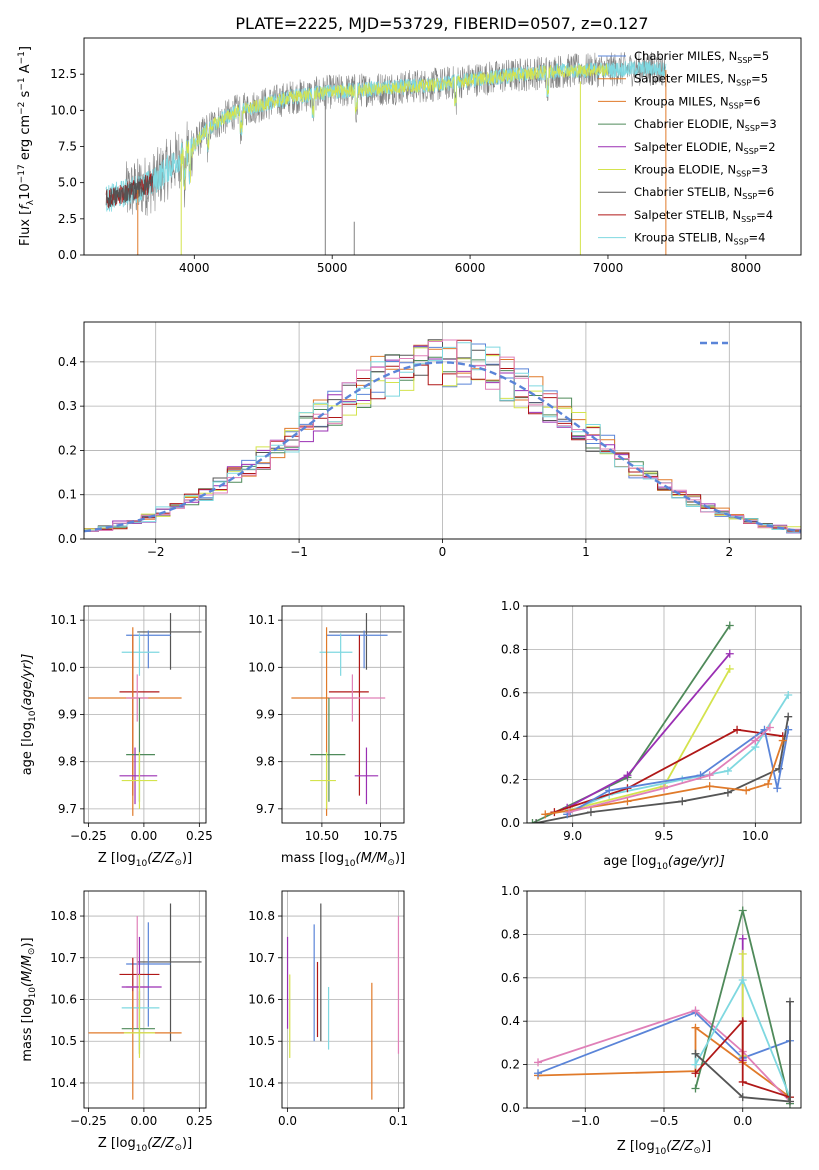 Image resolution: width=819 pixels, height=1170 pixels. I want to click on label-part: Chabrier MILES, N, so click(685, 56).